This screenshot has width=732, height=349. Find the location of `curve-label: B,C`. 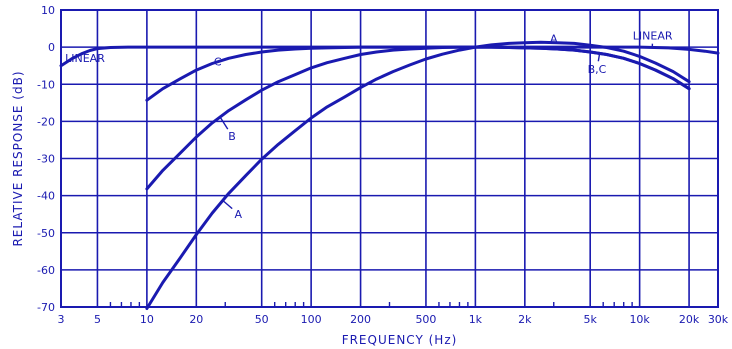

curve-label: B,C is located at coordinates (597, 69).